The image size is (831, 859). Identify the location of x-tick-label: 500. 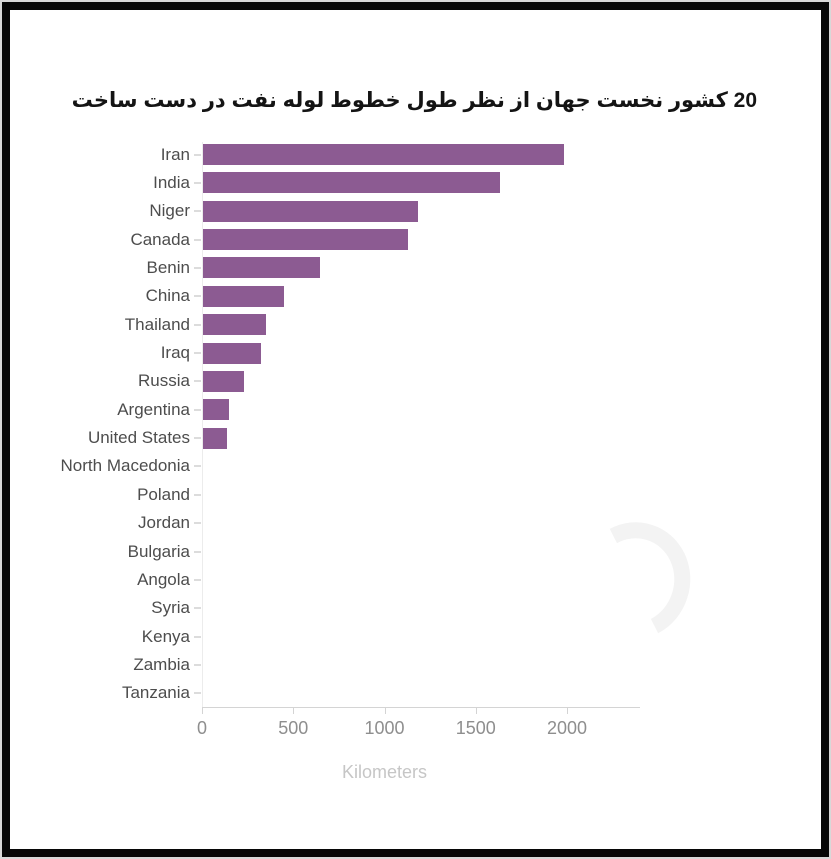
(293, 728).